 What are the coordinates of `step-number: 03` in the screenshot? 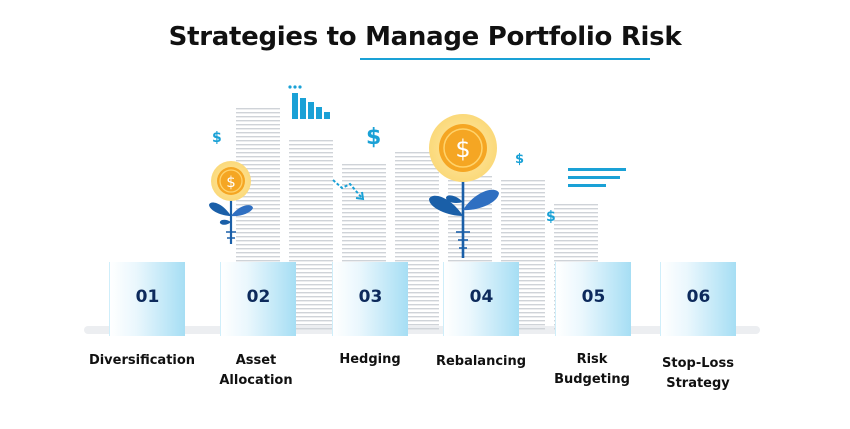 It's located at (370, 297).